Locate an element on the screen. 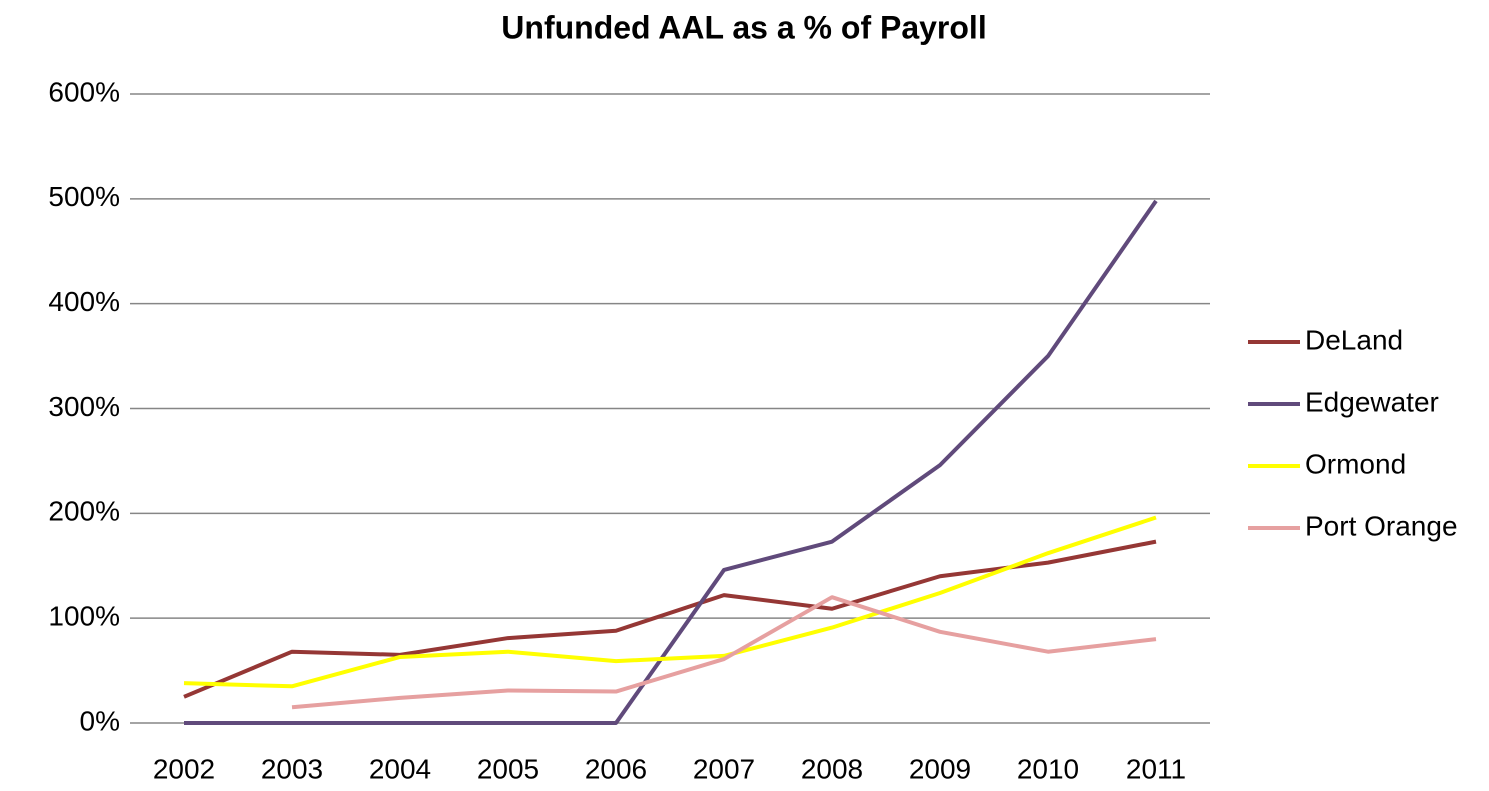 The height and width of the screenshot is (791, 1489). x-tick-label: 2009 is located at coordinates (940, 768).